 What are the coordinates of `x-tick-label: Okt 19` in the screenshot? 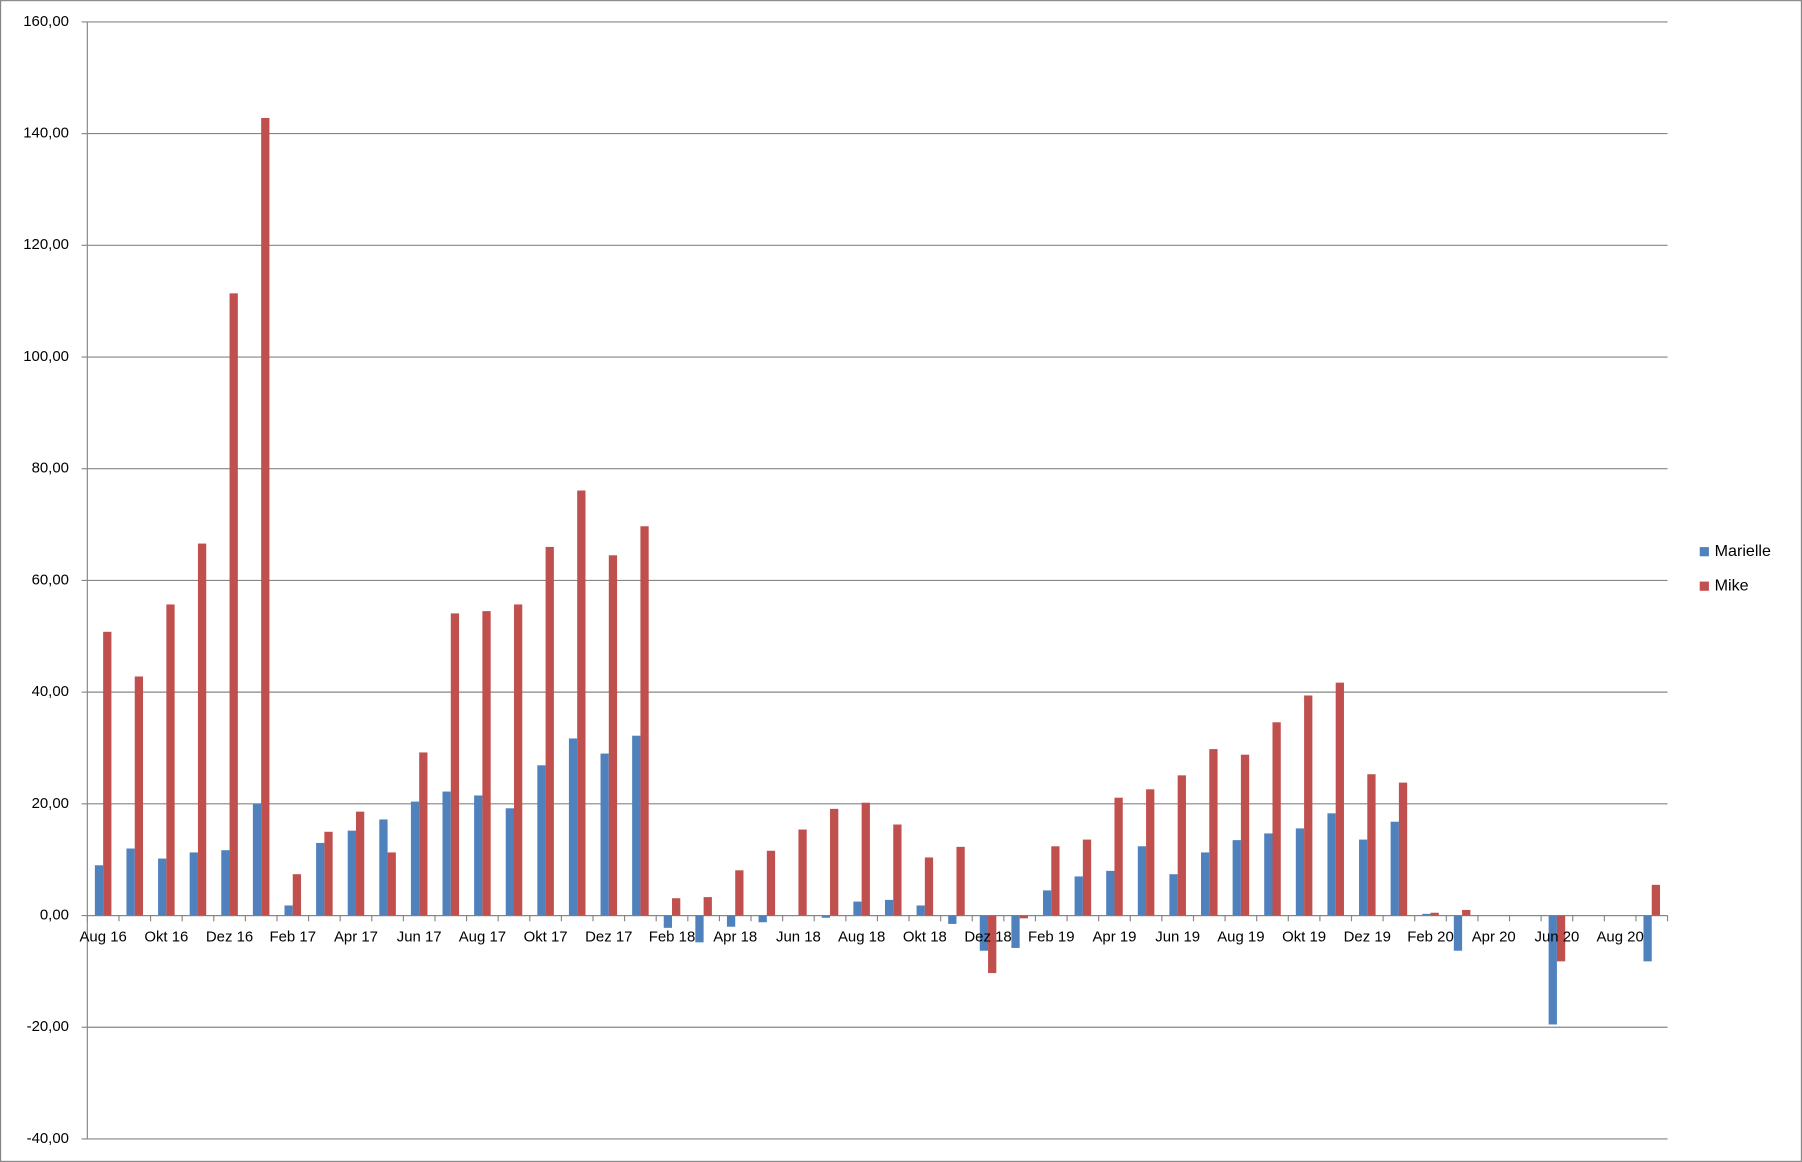 It's located at (1304, 936).